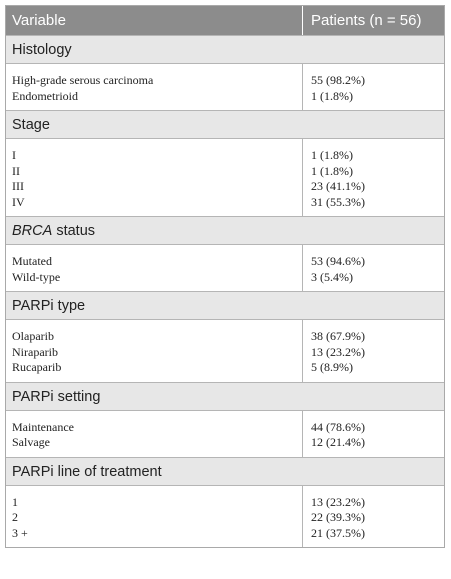 This screenshot has height=579, width=451. What do you see at coordinates (15, 501) in the screenshot?
I see `row-label: 1` at bounding box center [15, 501].